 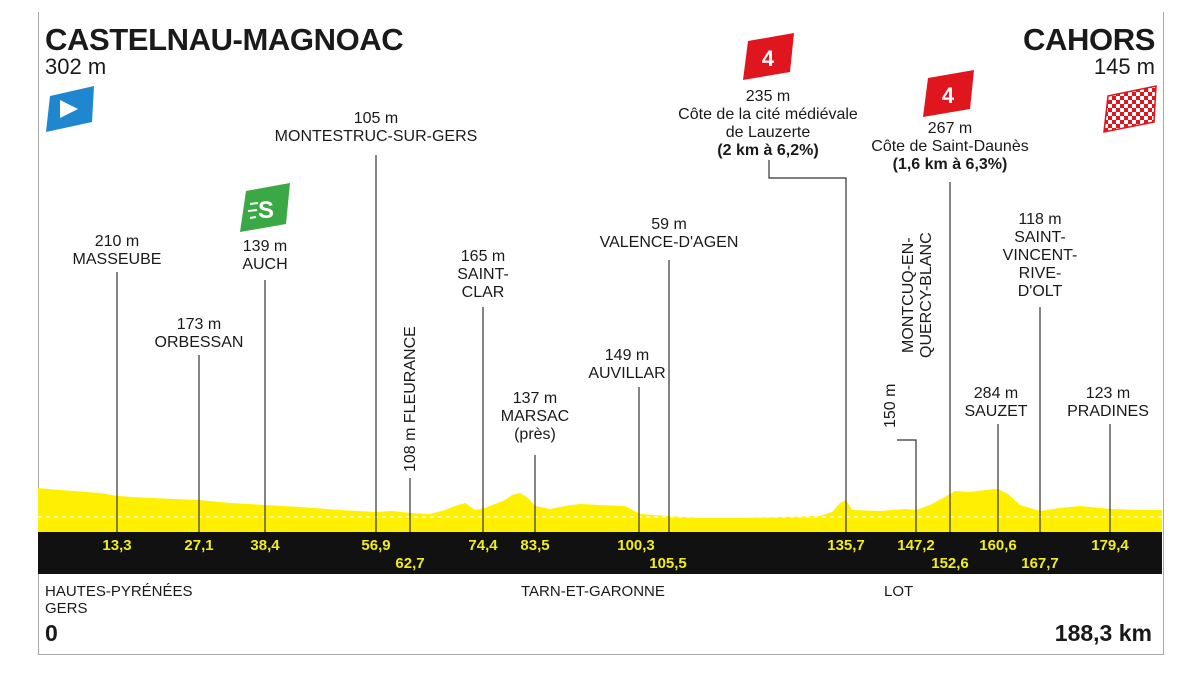 What do you see at coordinates (119, 600) in the screenshot?
I see `region-label: HAUTES-PYRÉNÉES GERS` at bounding box center [119, 600].